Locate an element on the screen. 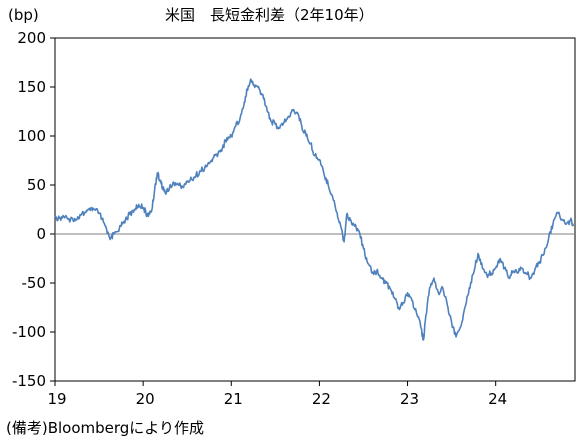  x-tick-label: 23 is located at coordinates (409, 399).